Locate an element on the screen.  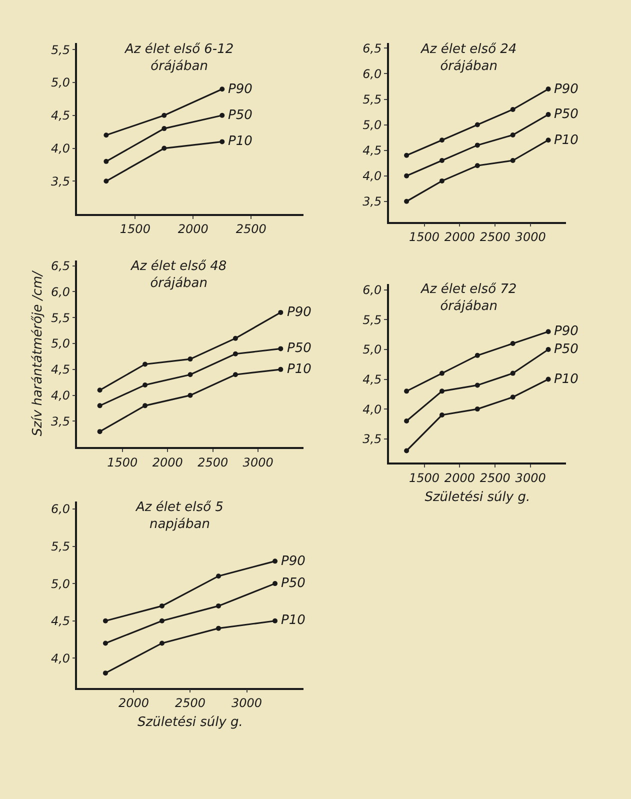
text: Az élet első 72 órájában is located at coordinates (468, 298).